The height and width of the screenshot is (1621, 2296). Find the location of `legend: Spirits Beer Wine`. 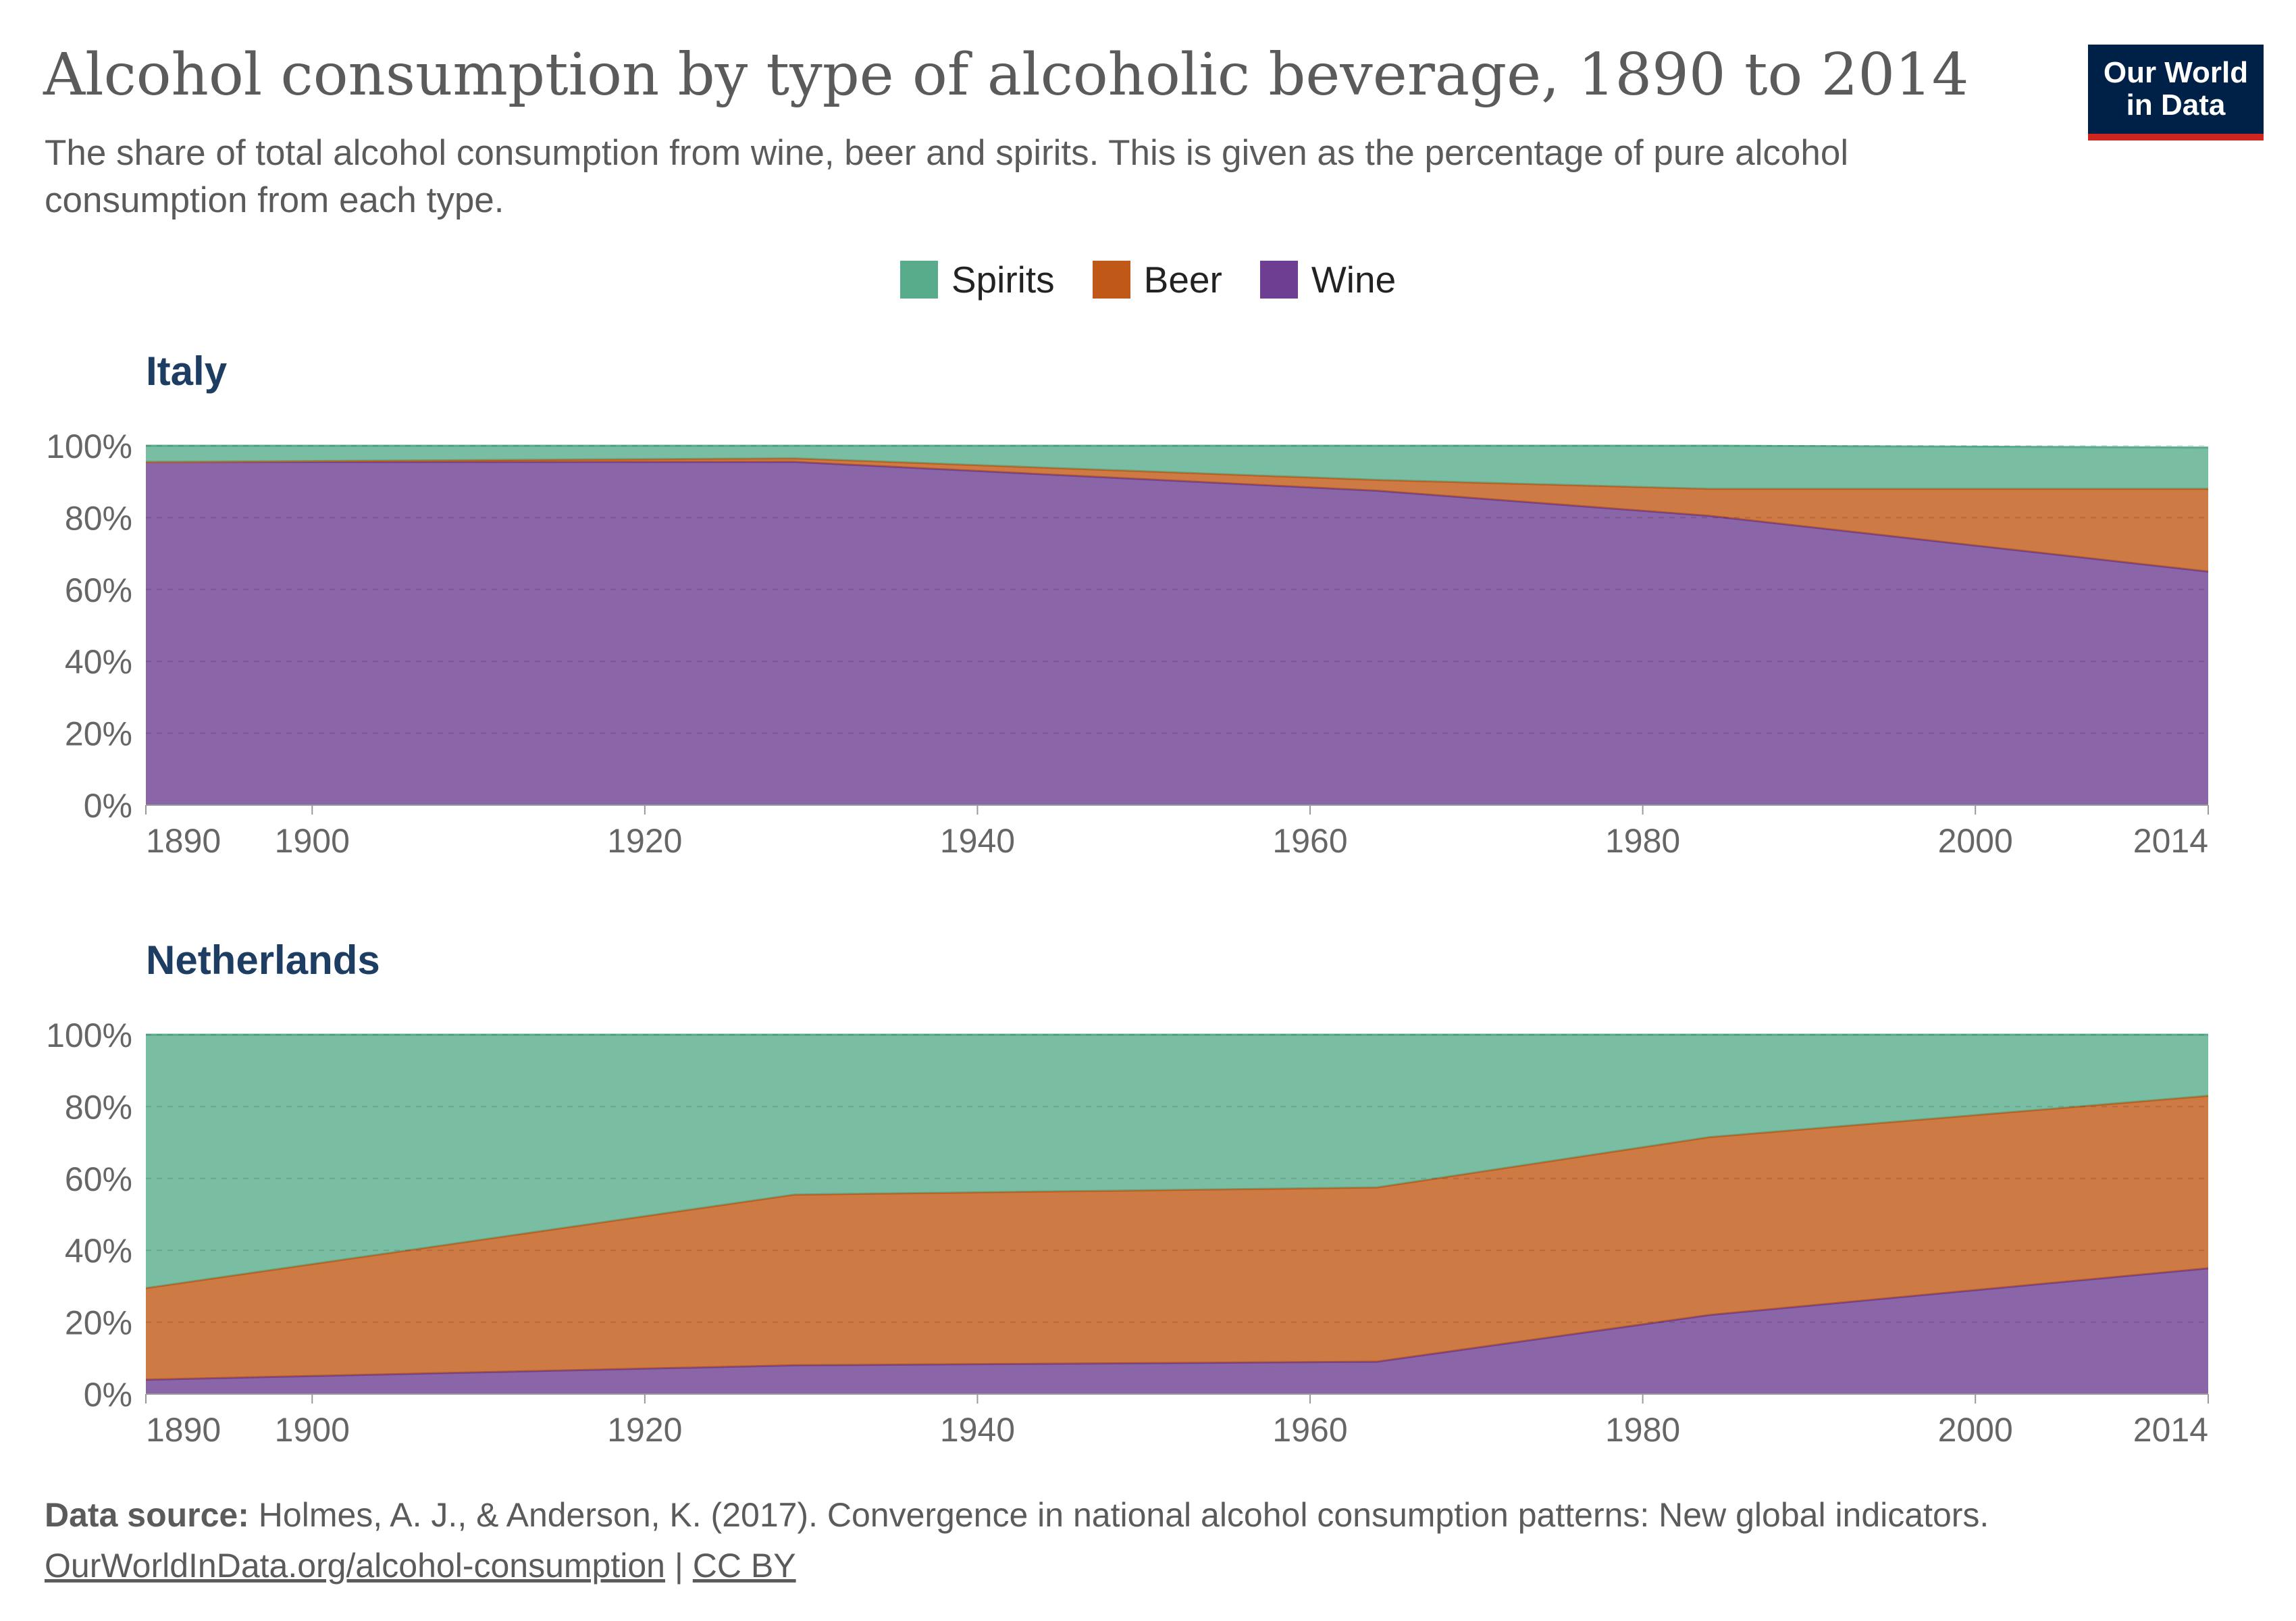

legend: Spirits Beer Wine is located at coordinates (1148, 279).